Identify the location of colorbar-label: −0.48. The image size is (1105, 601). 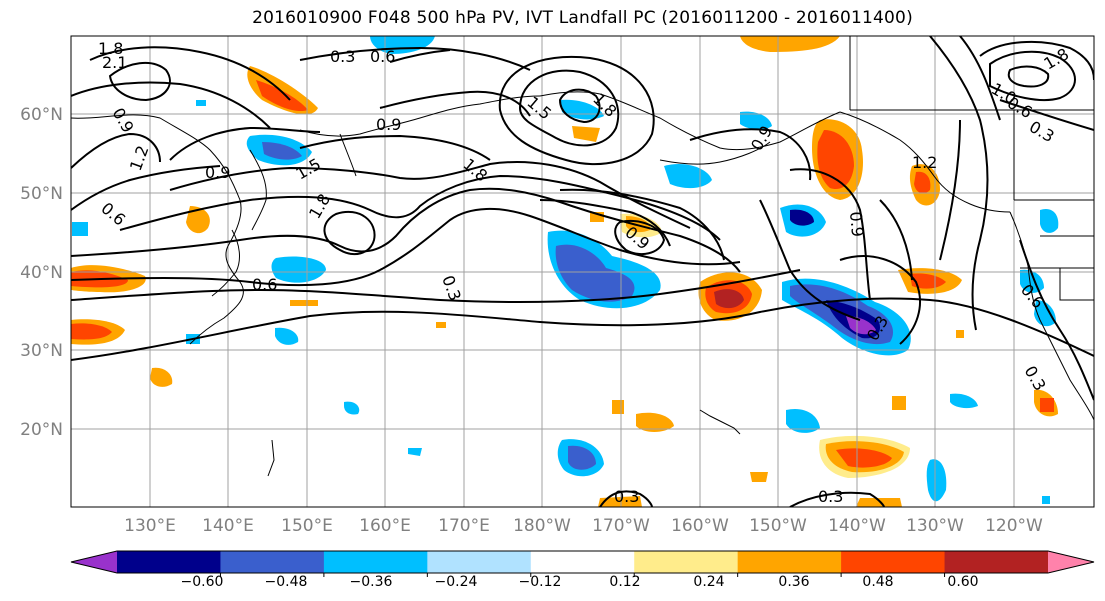
(286, 582).